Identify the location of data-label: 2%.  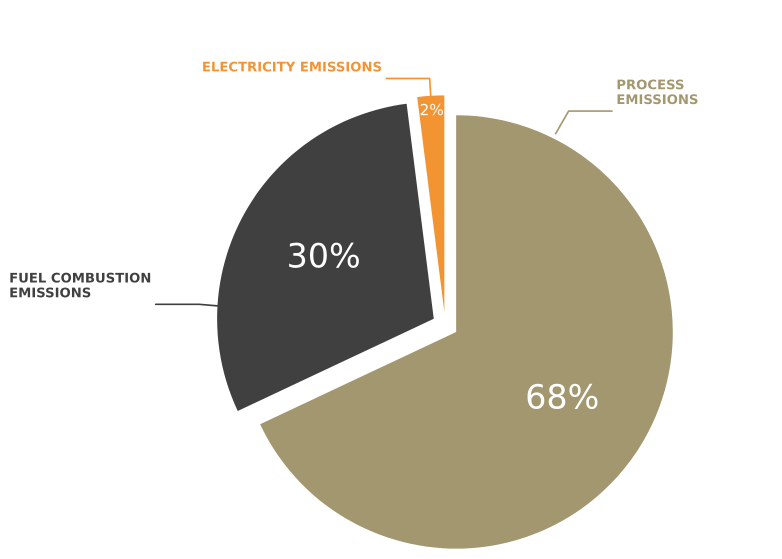
(431, 110).